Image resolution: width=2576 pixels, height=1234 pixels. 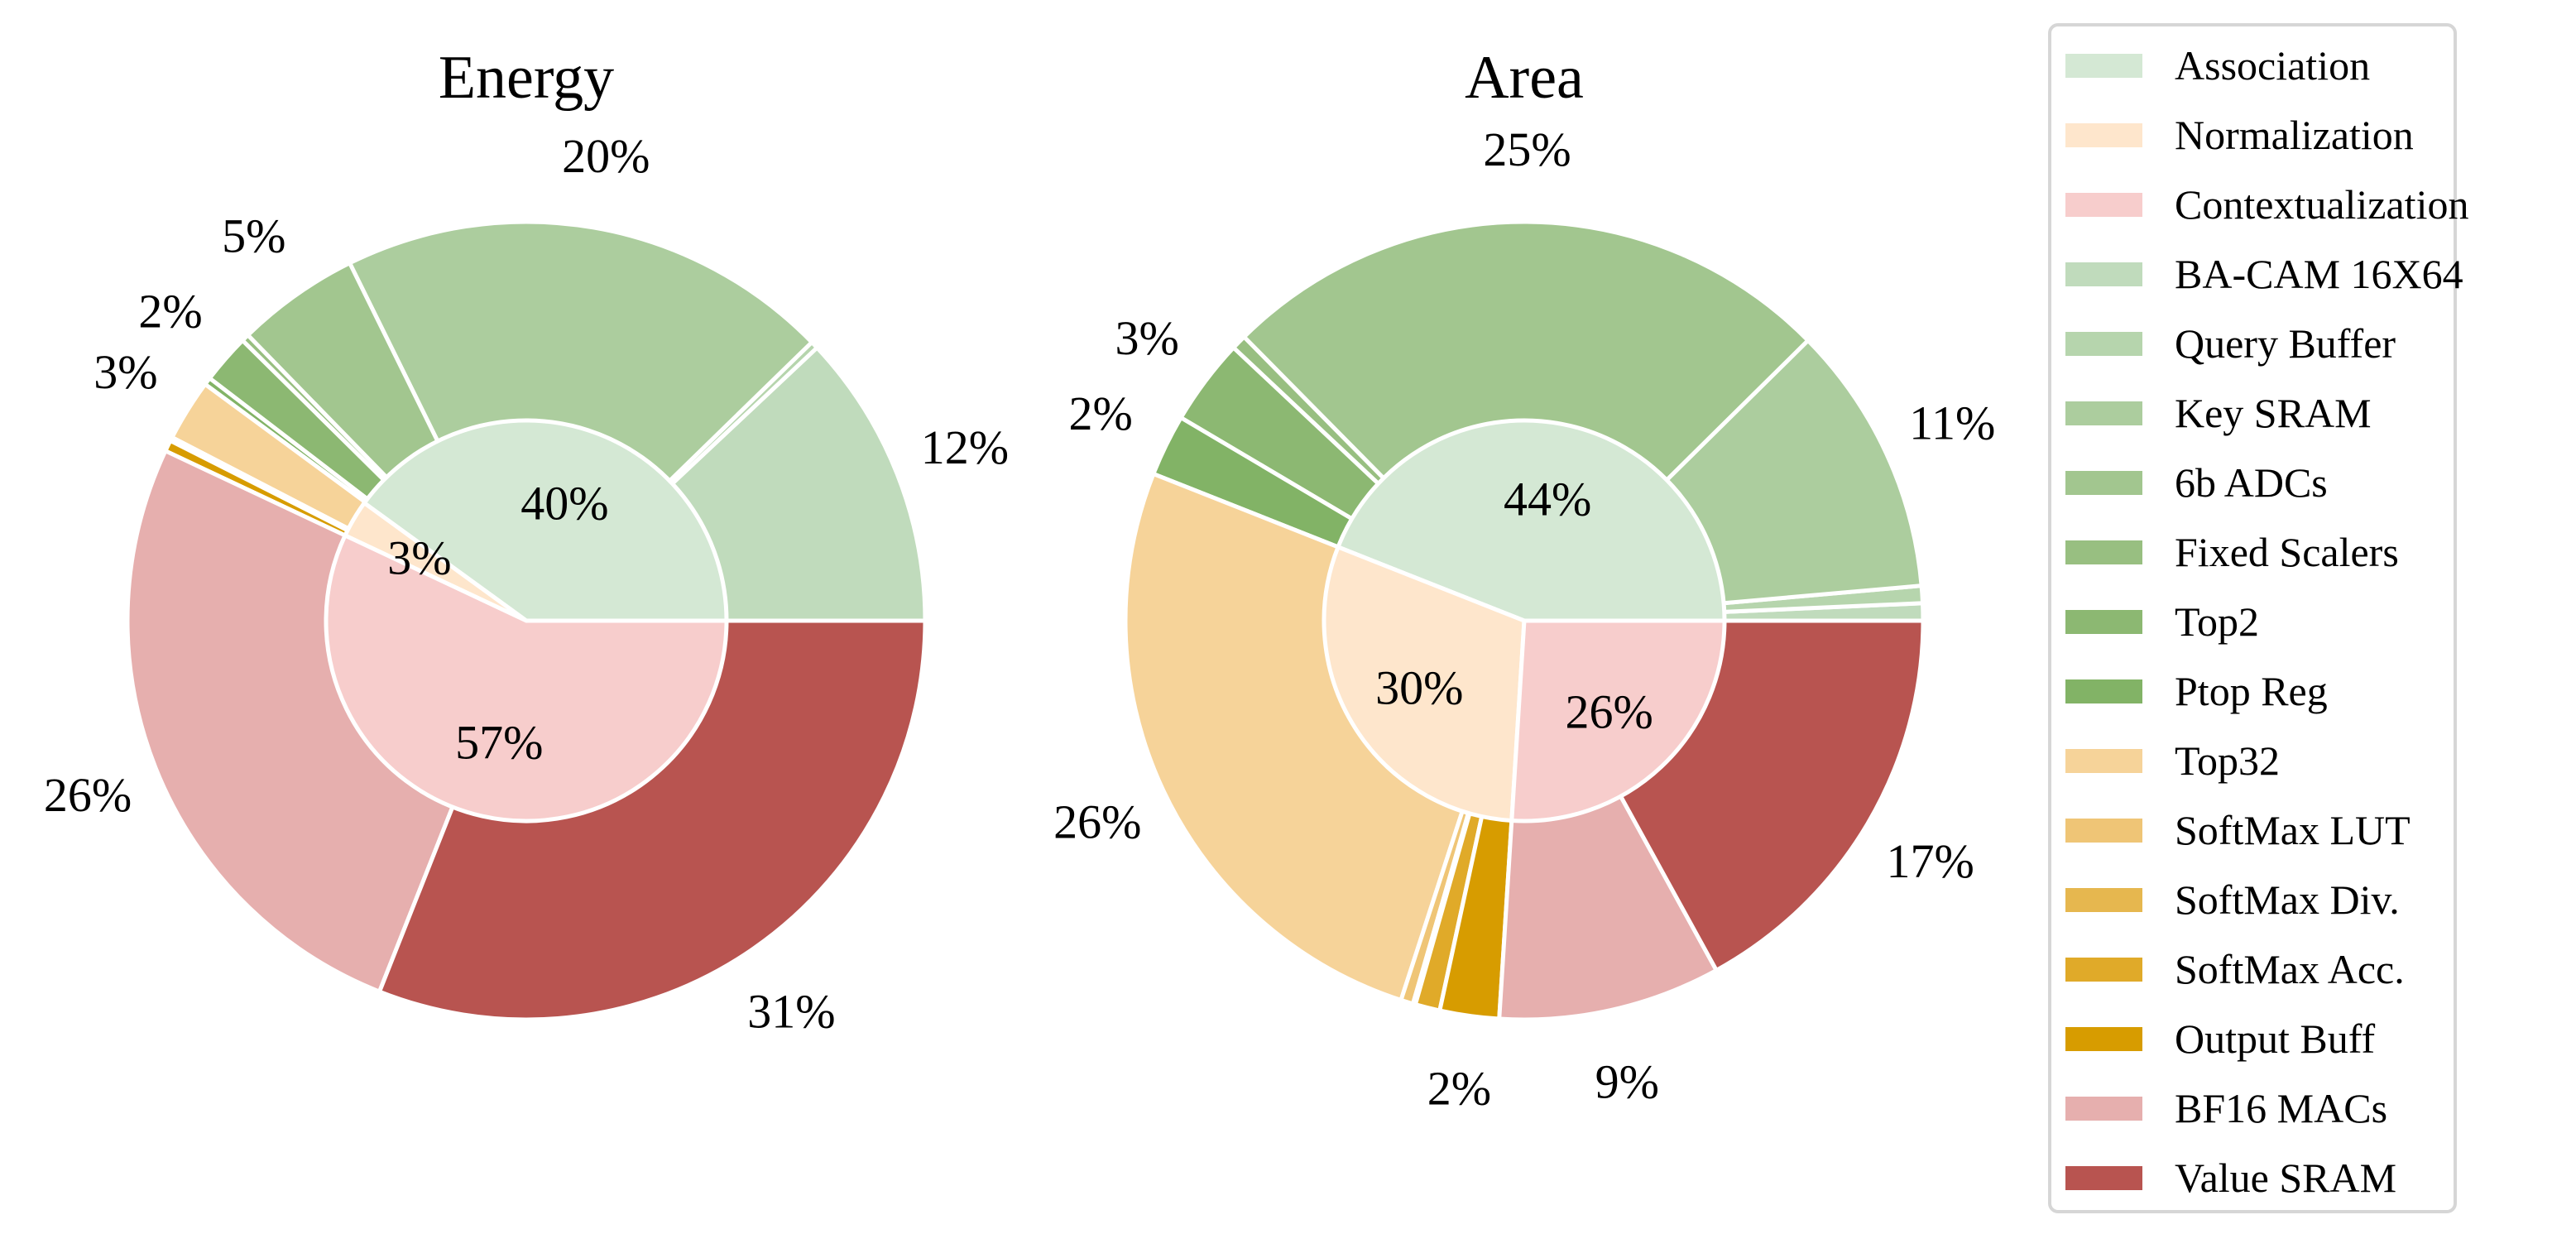 I want to click on area-outer-label-ptop-reg: 2%, so click(x=1100, y=413).